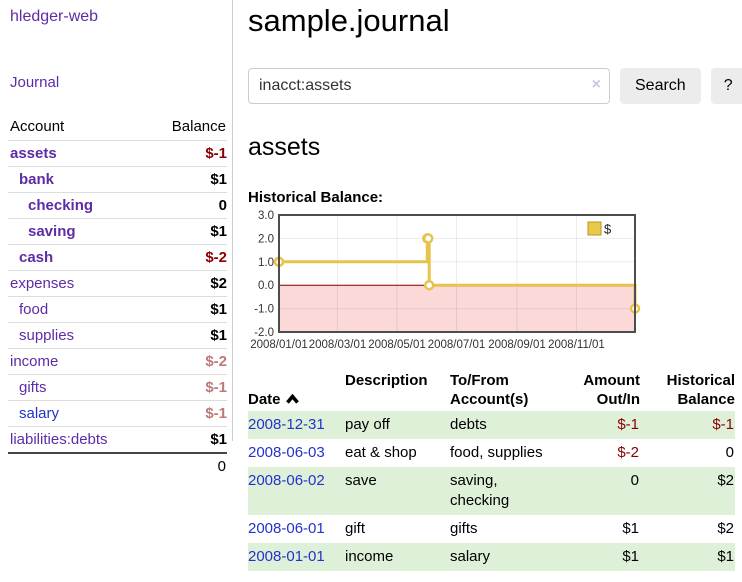 The height and width of the screenshot is (582, 742). Describe the element at coordinates (608, 229) in the screenshot. I see `legend-label: $` at that location.